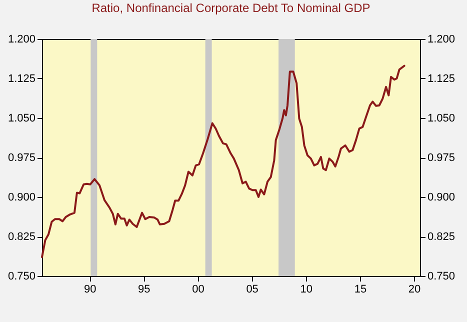 This screenshot has width=467, height=322. I want to click on y2-tick-label: 0.900, so click(442, 198).